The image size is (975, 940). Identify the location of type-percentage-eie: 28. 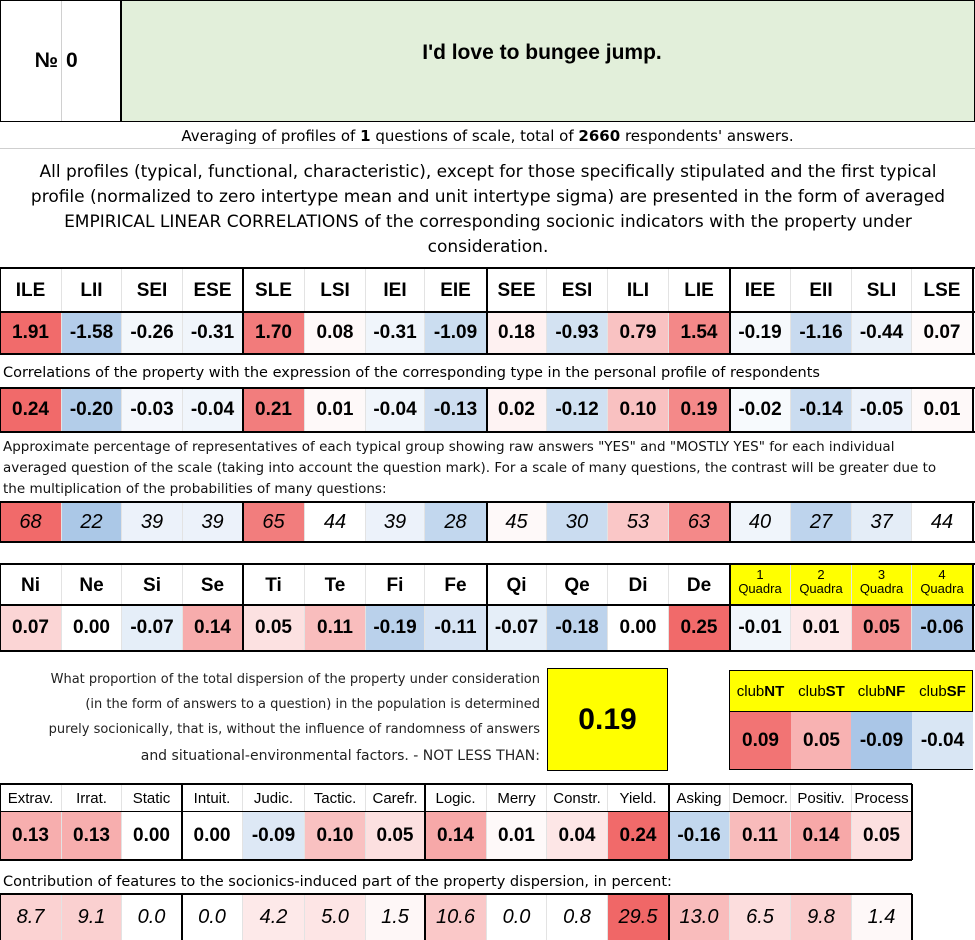
(456, 522).